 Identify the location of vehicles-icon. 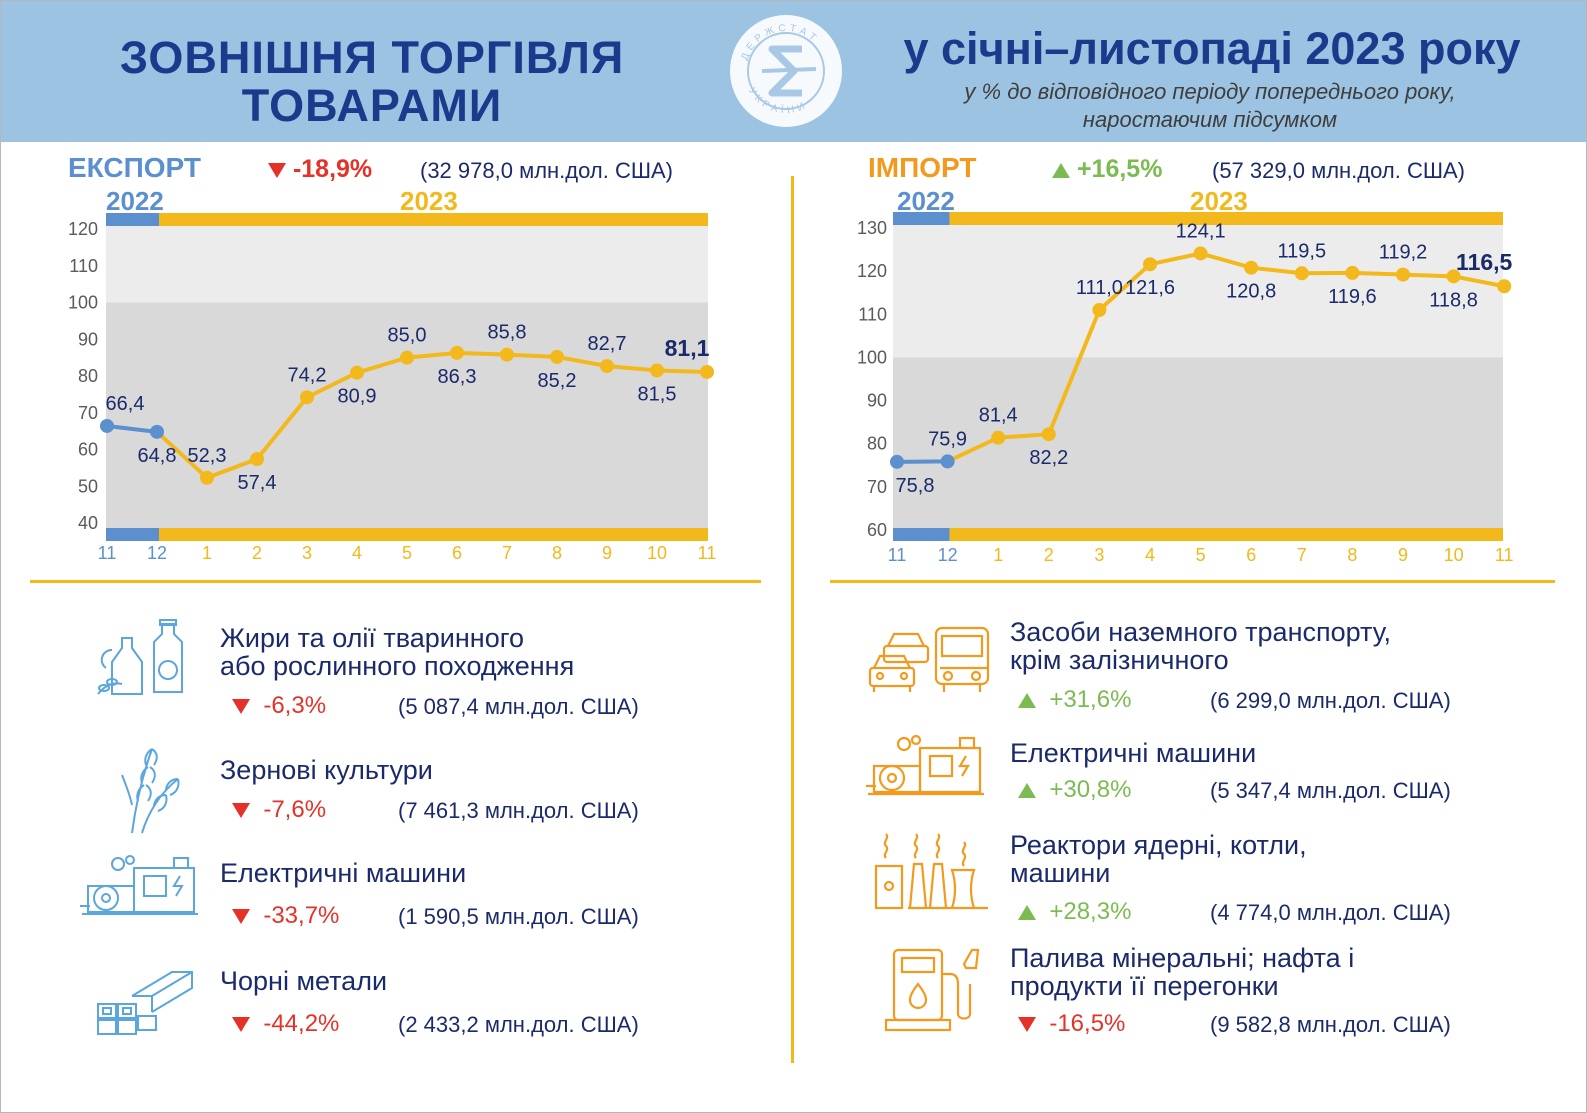
(929, 659).